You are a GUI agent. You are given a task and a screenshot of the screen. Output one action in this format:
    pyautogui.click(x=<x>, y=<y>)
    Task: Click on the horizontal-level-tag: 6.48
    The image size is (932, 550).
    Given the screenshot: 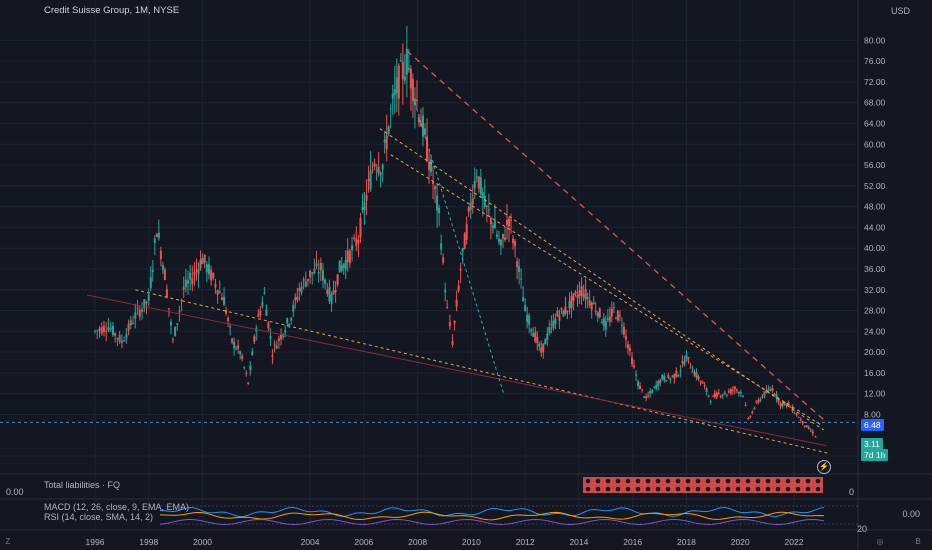 What is the action you would take?
    pyautogui.click(x=872, y=425)
    